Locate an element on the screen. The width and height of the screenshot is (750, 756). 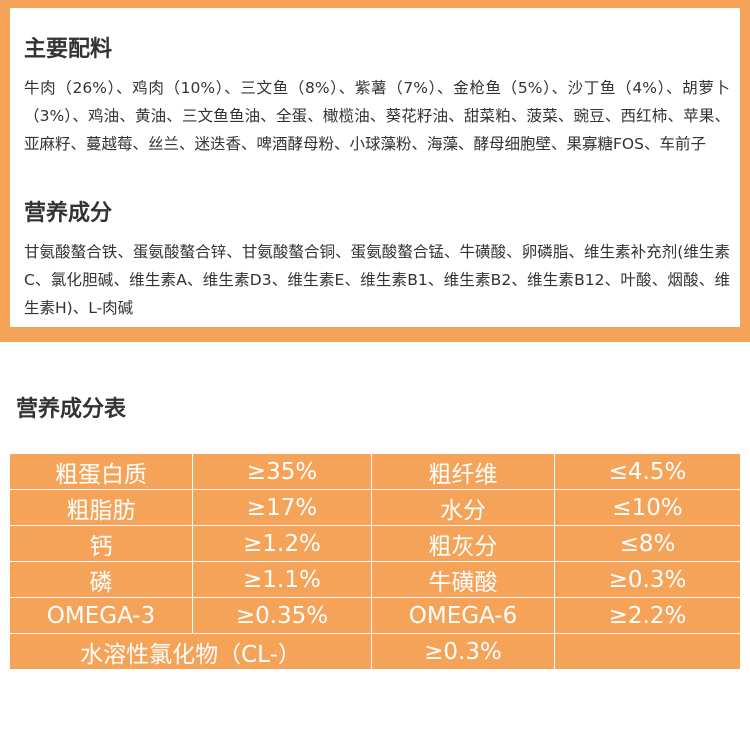
table-cell-nutrient-value: ≥17% is located at coordinates (282, 507).